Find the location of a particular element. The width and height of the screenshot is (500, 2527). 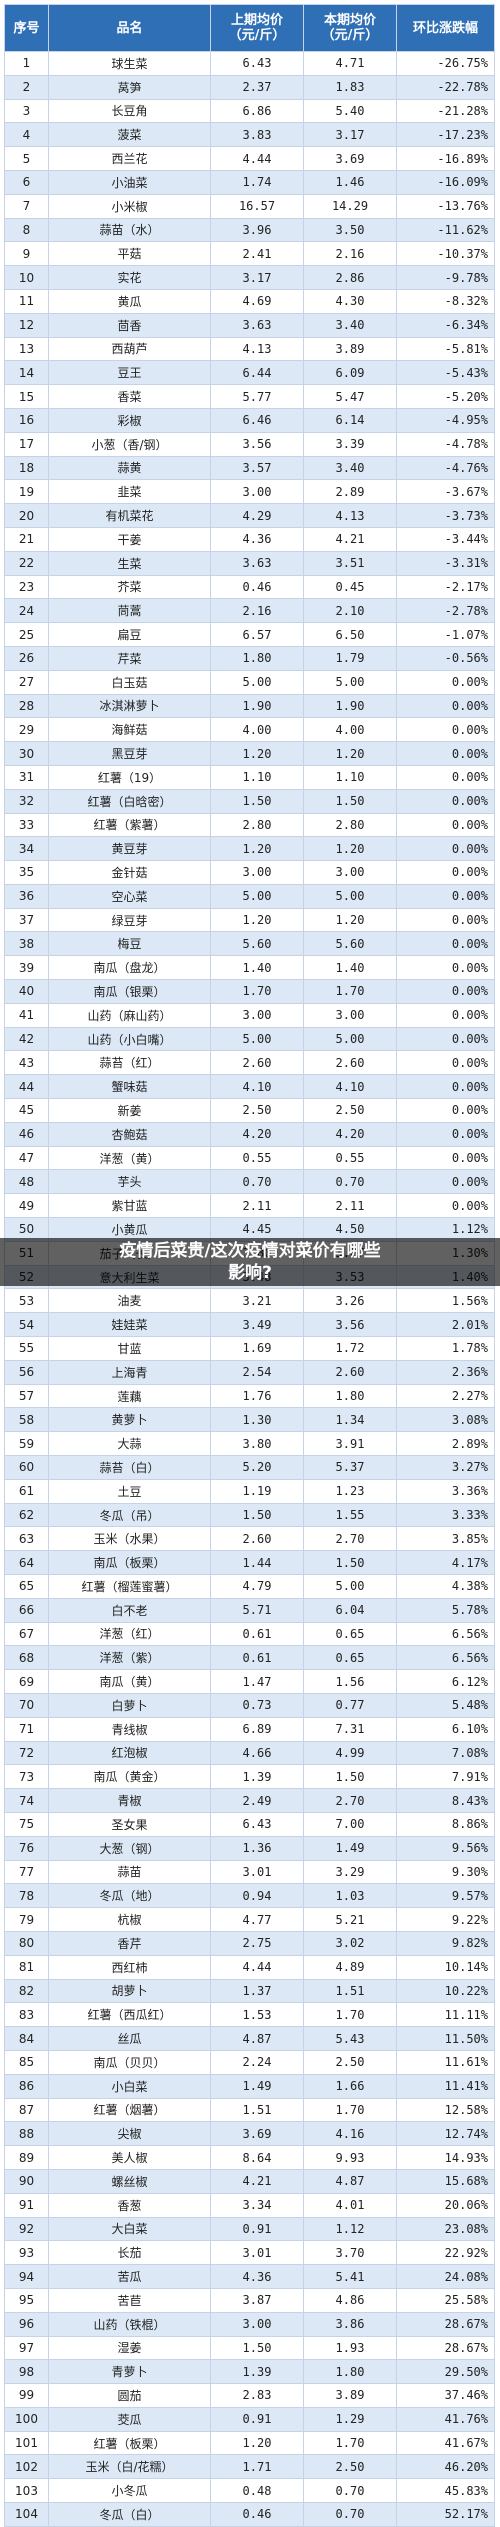

price-change: 5.78% is located at coordinates (445, 1610).